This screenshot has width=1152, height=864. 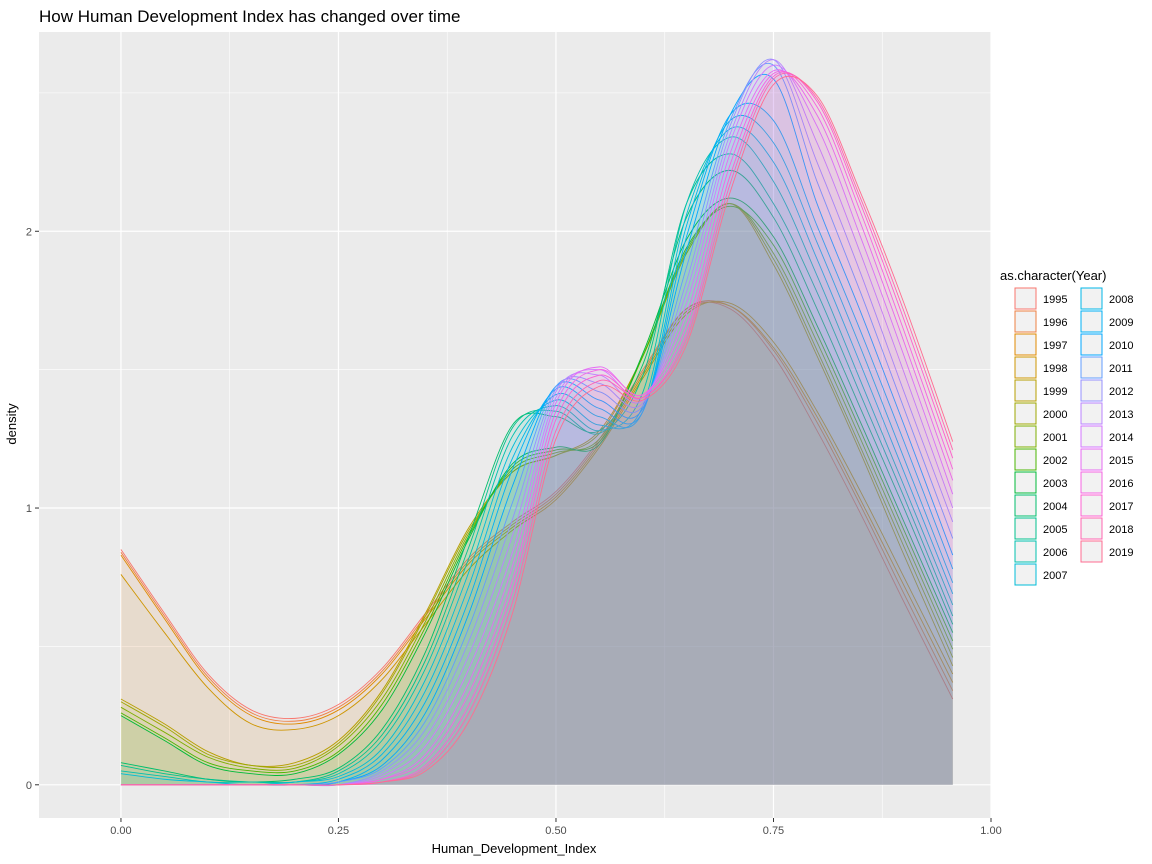 I want to click on legend-label-2017: 2017, so click(x=1121, y=507).